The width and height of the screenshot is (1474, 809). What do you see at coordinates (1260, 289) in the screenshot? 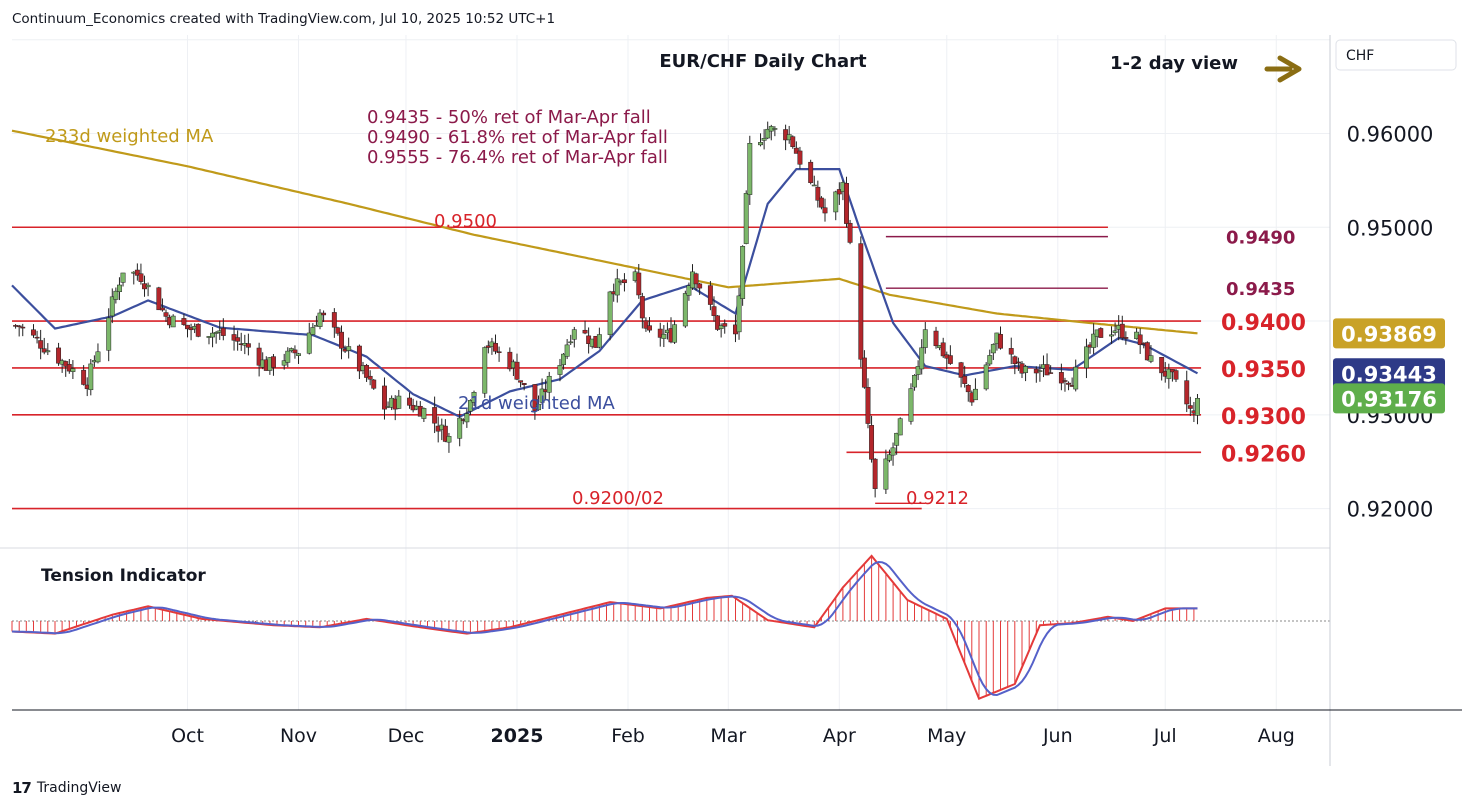
I see `retracement-label-0-9435: 0.9435` at bounding box center [1260, 289].